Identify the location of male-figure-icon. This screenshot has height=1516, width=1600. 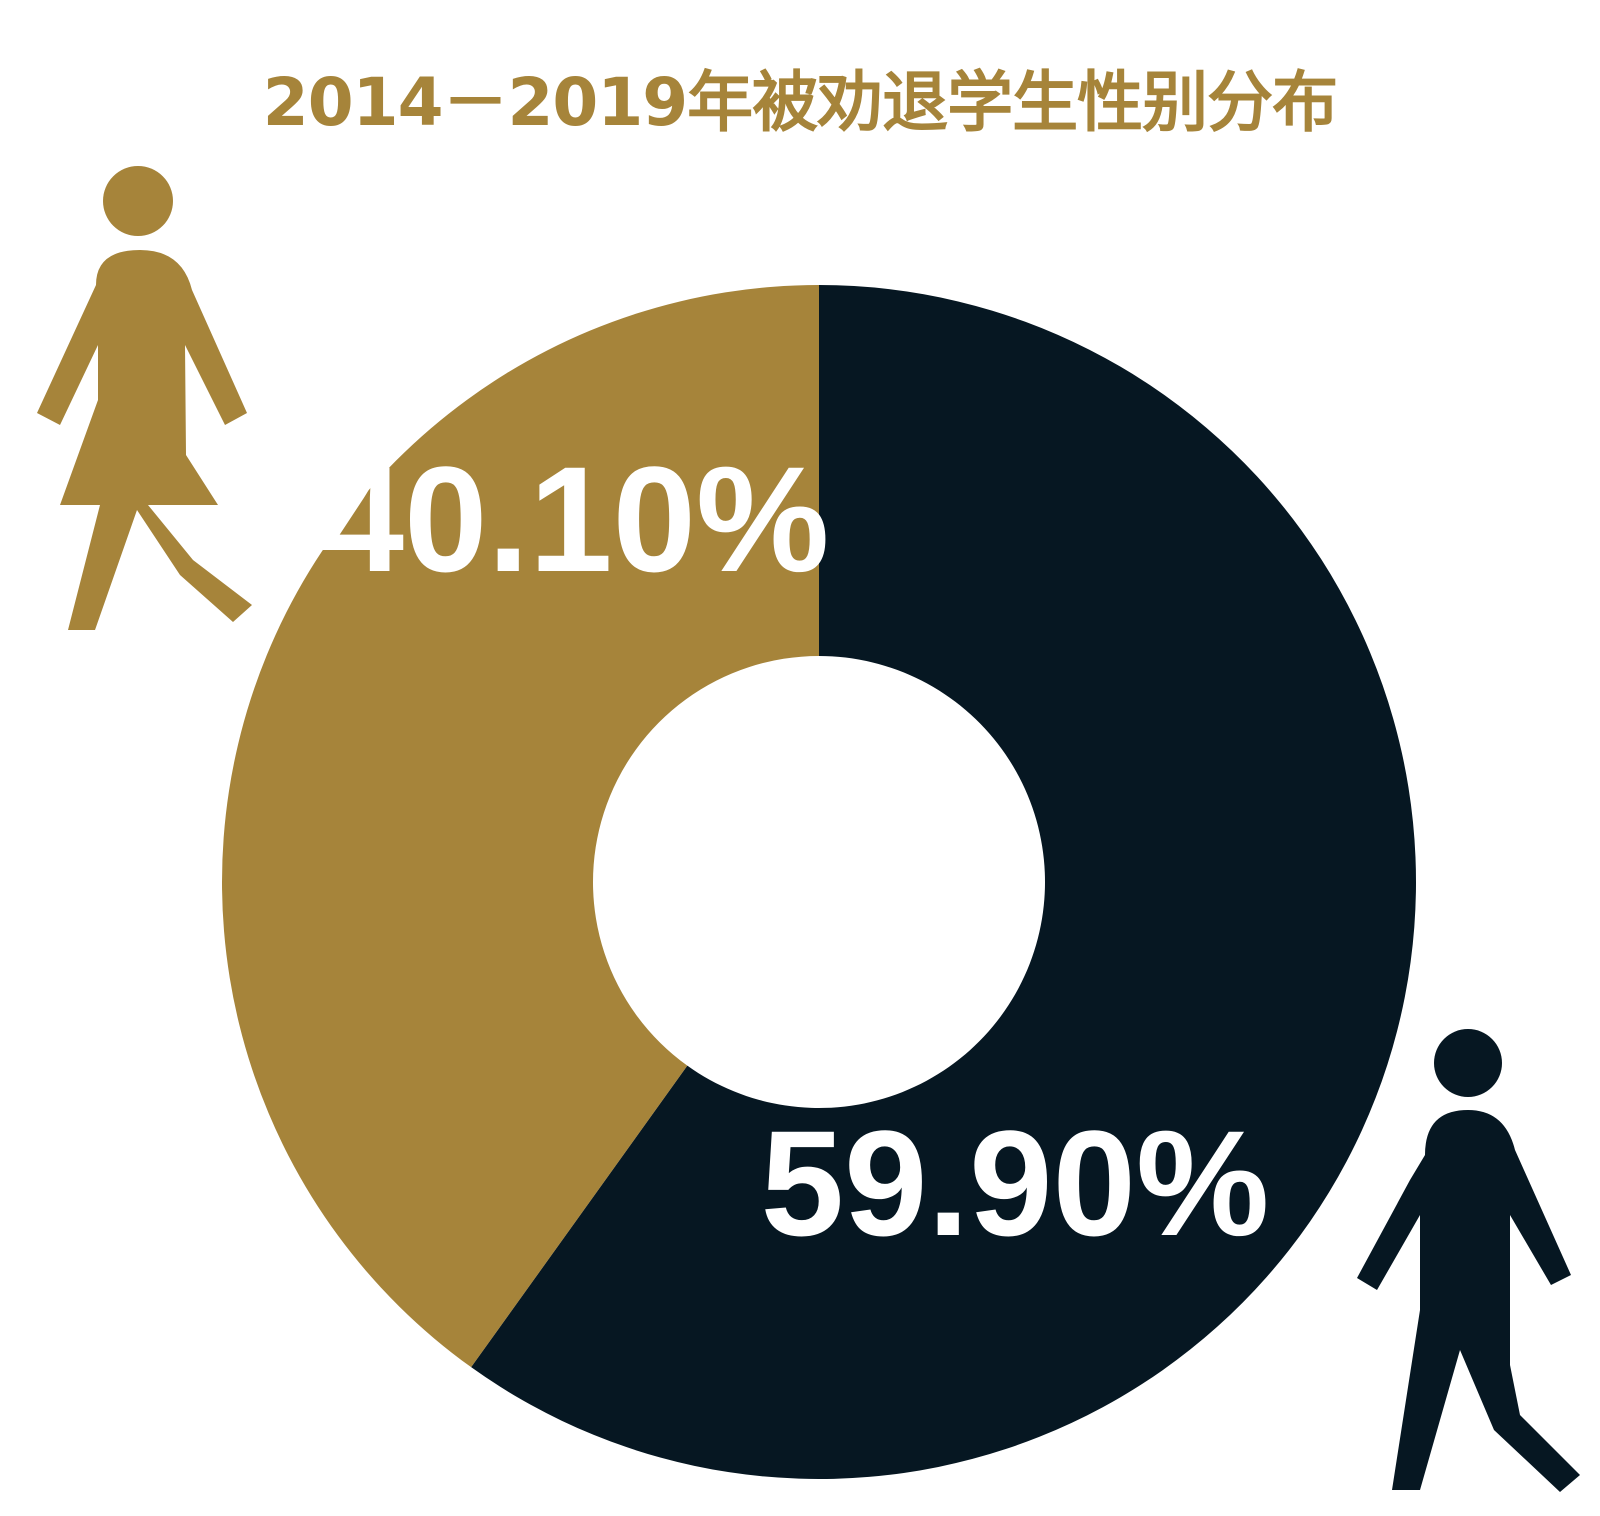
(1468, 1260).